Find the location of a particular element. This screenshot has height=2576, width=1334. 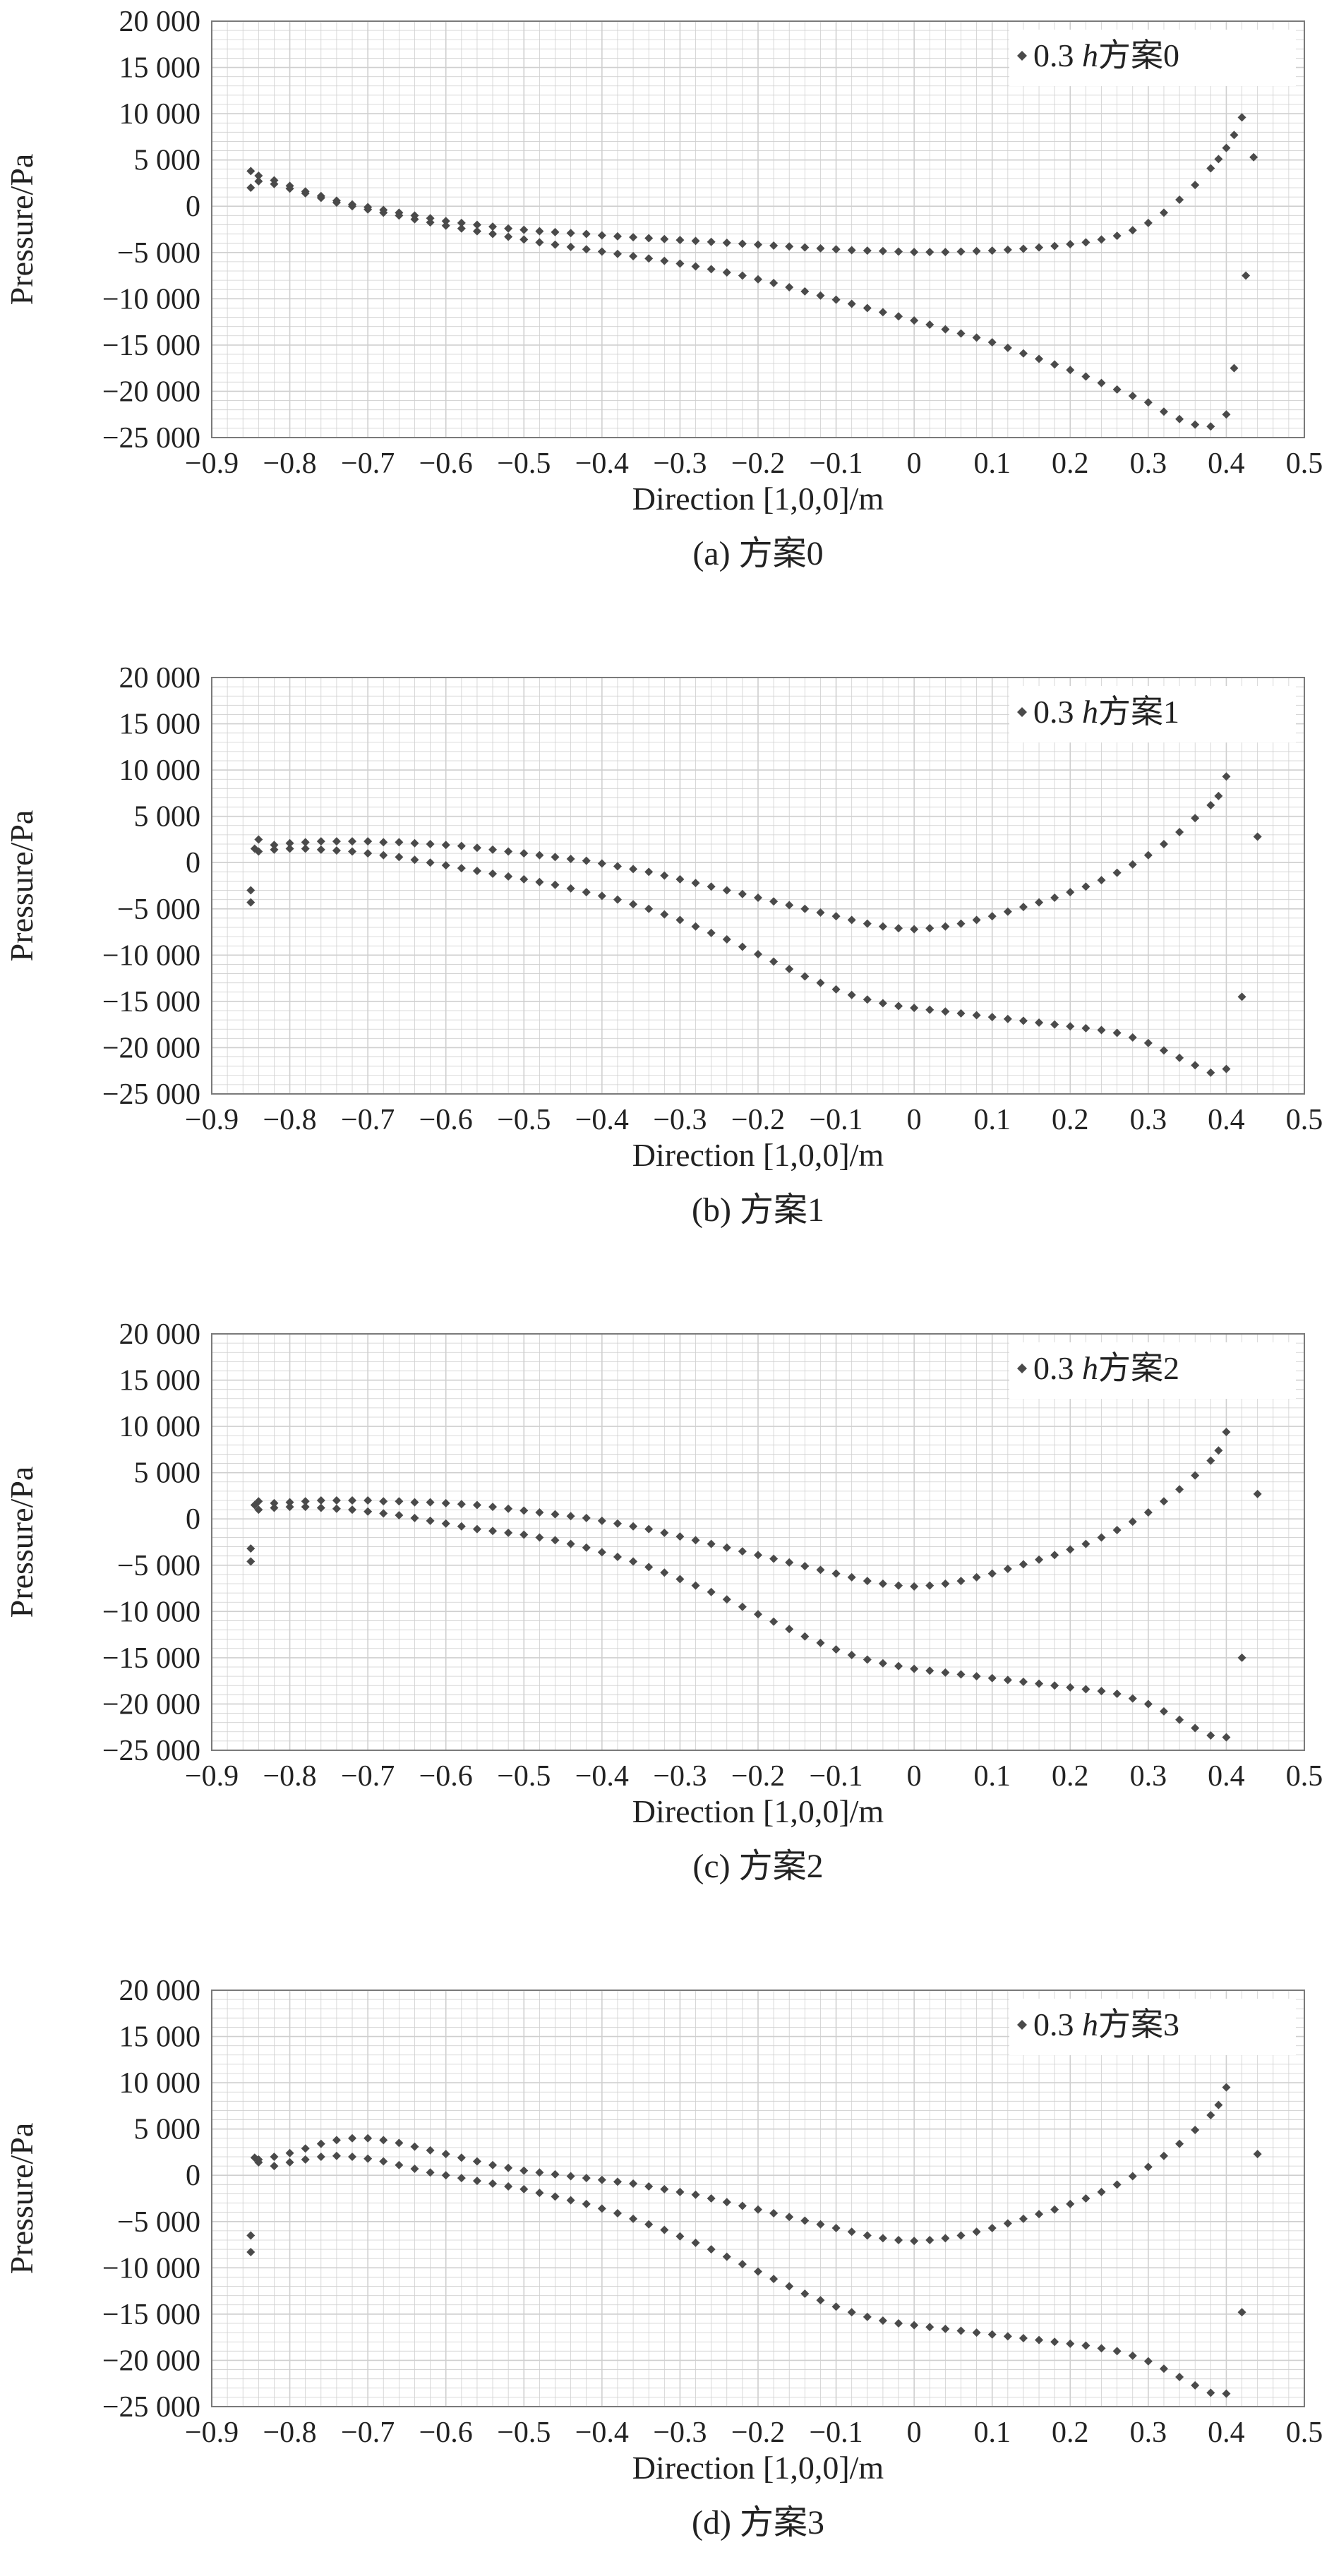

y-tick-label: −25 000 is located at coordinates (151, 1751).